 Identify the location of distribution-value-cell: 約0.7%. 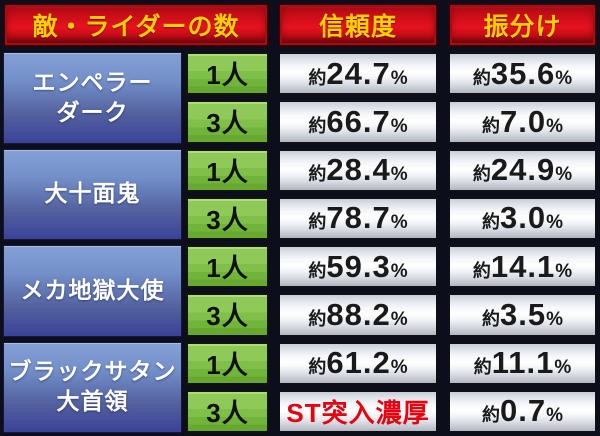
(522, 411).